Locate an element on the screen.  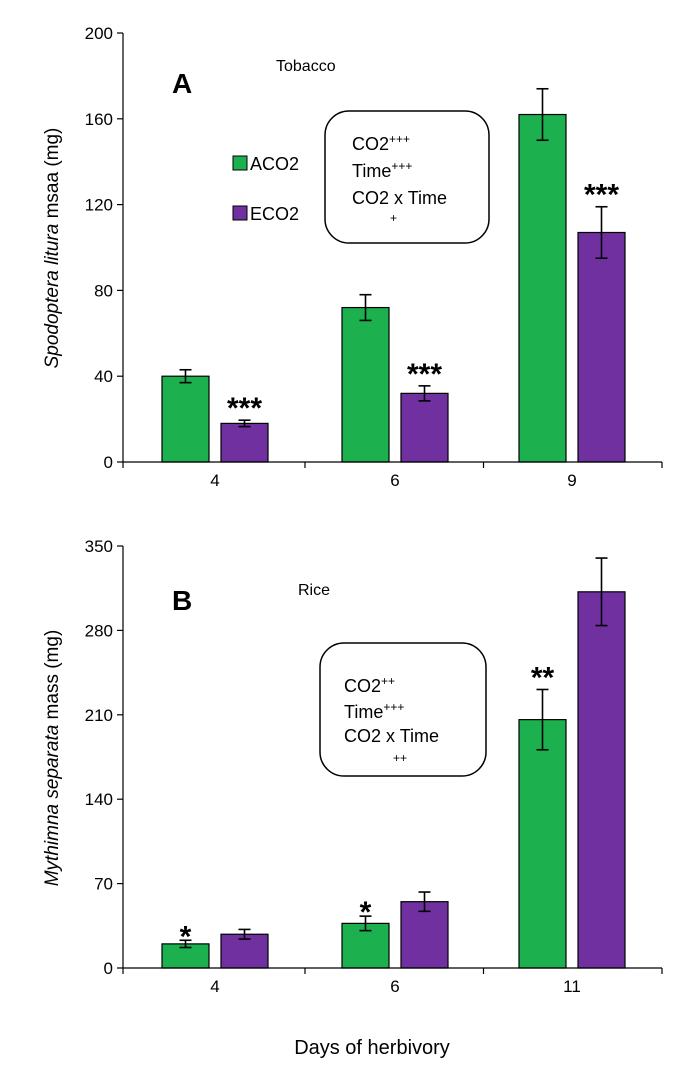
panel-b-title: Rice is located at coordinates (314, 590).